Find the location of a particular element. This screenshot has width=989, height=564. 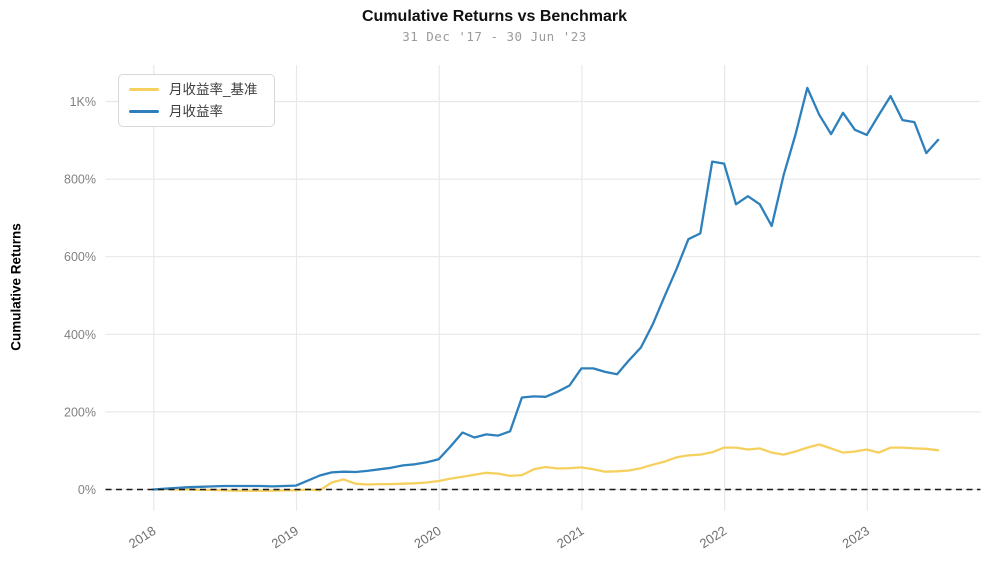

y-tick-label: 800% is located at coordinates (80, 180).